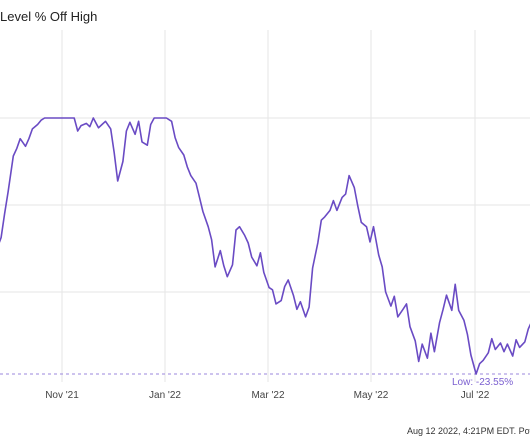  Describe the element at coordinates (468, 431) in the screenshot. I see `footer-credit: Aug 12 2022, 4:21PM EDT. Powere` at that location.